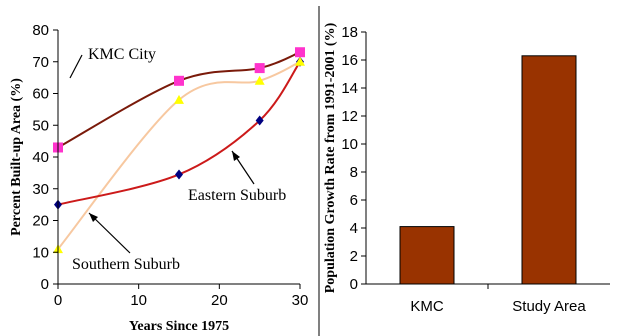 The width and height of the screenshot is (630, 336). I want to click on y-tick-label: 40, so click(40, 157).